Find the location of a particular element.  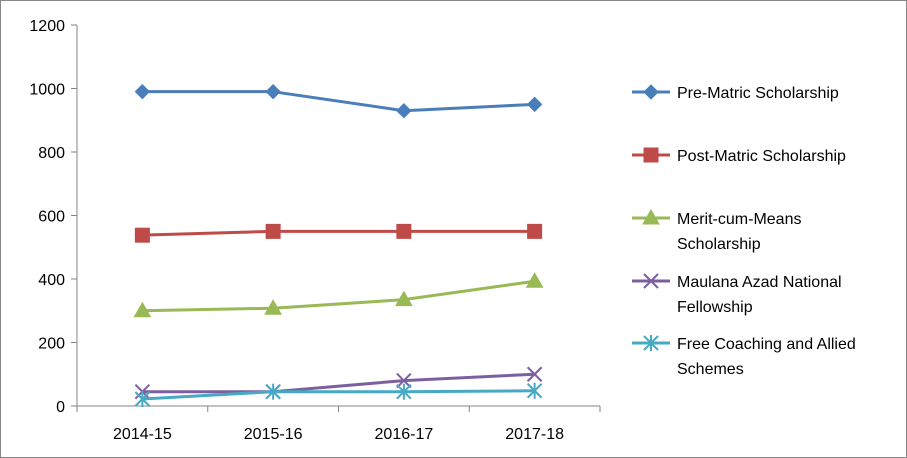

y-tick-label: 0 is located at coordinates (60, 407).